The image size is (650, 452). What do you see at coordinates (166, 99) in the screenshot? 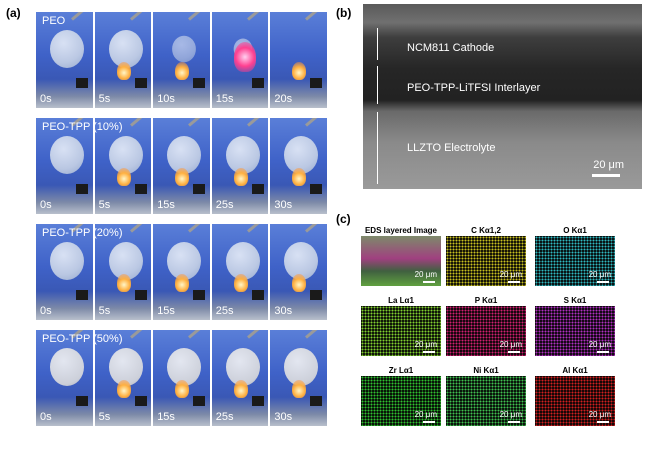
I see `time-label: 10s` at bounding box center [166, 99].